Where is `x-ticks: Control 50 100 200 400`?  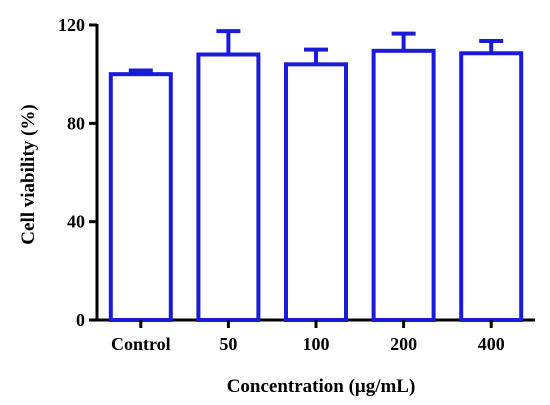 x-ticks: Control 50 100 200 400 is located at coordinates (308, 337).